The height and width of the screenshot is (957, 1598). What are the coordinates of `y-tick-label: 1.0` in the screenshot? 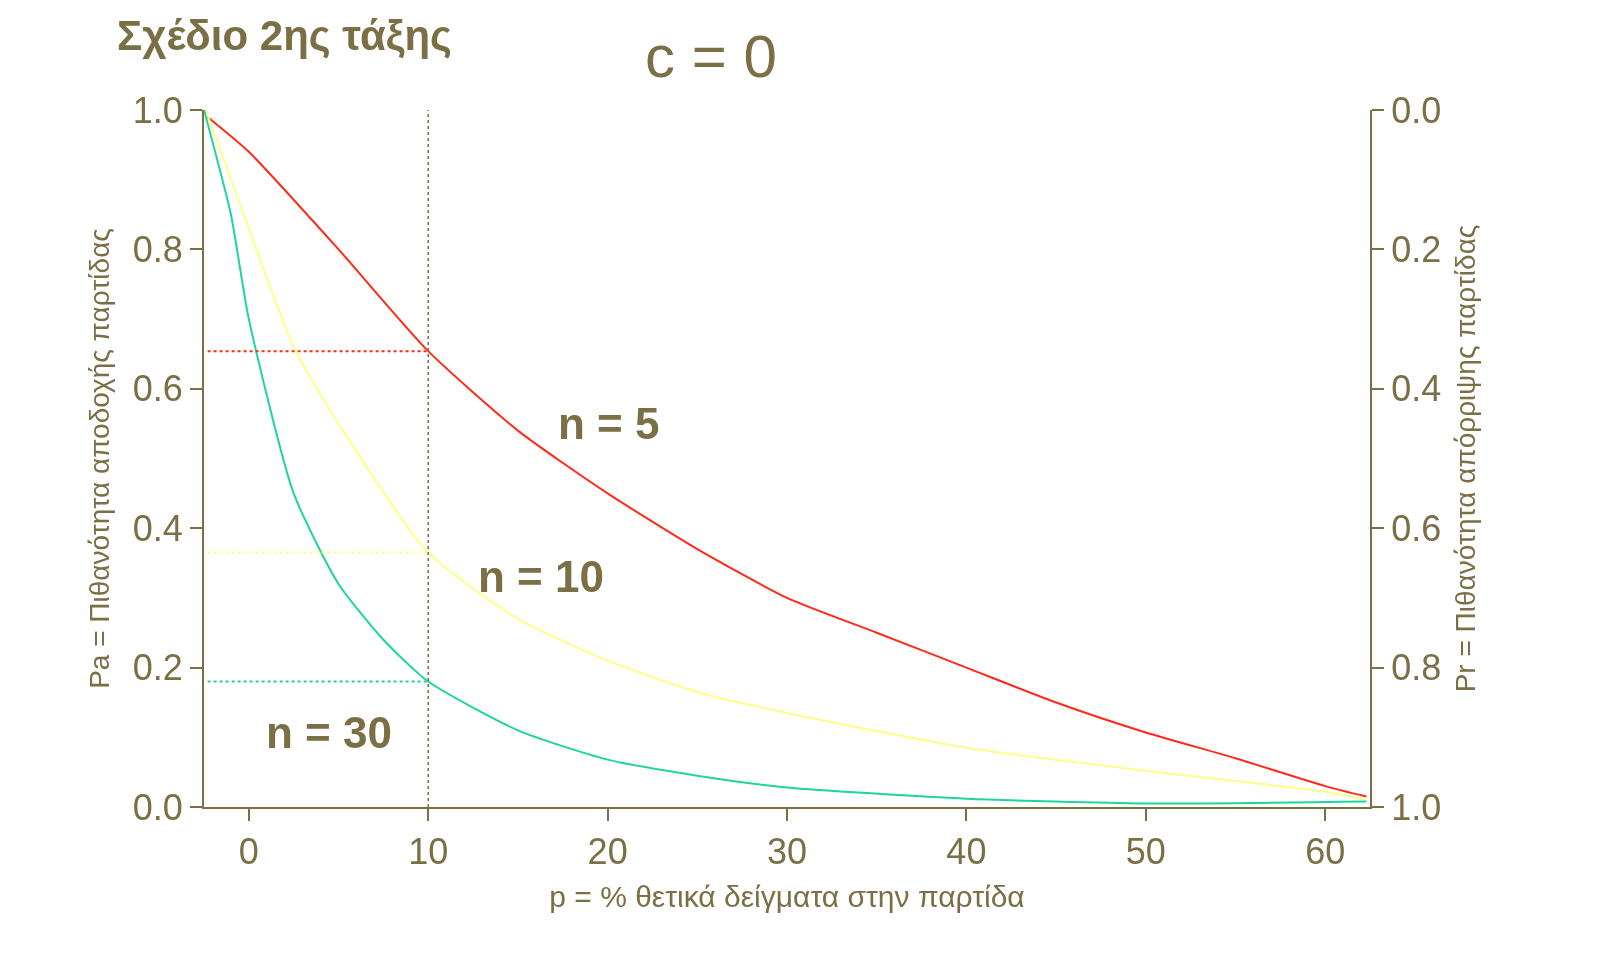 It's located at (157, 110).